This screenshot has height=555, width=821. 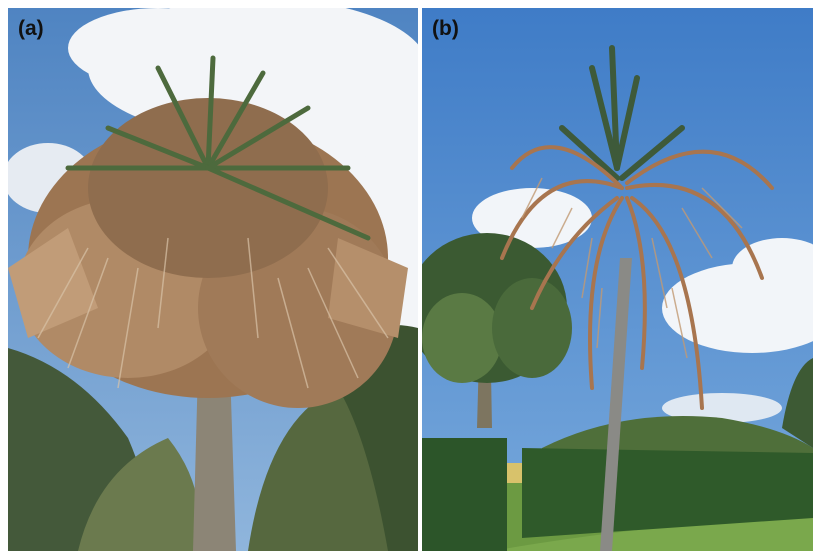 I want to click on frond-leaflets, so click(x=632, y=268).